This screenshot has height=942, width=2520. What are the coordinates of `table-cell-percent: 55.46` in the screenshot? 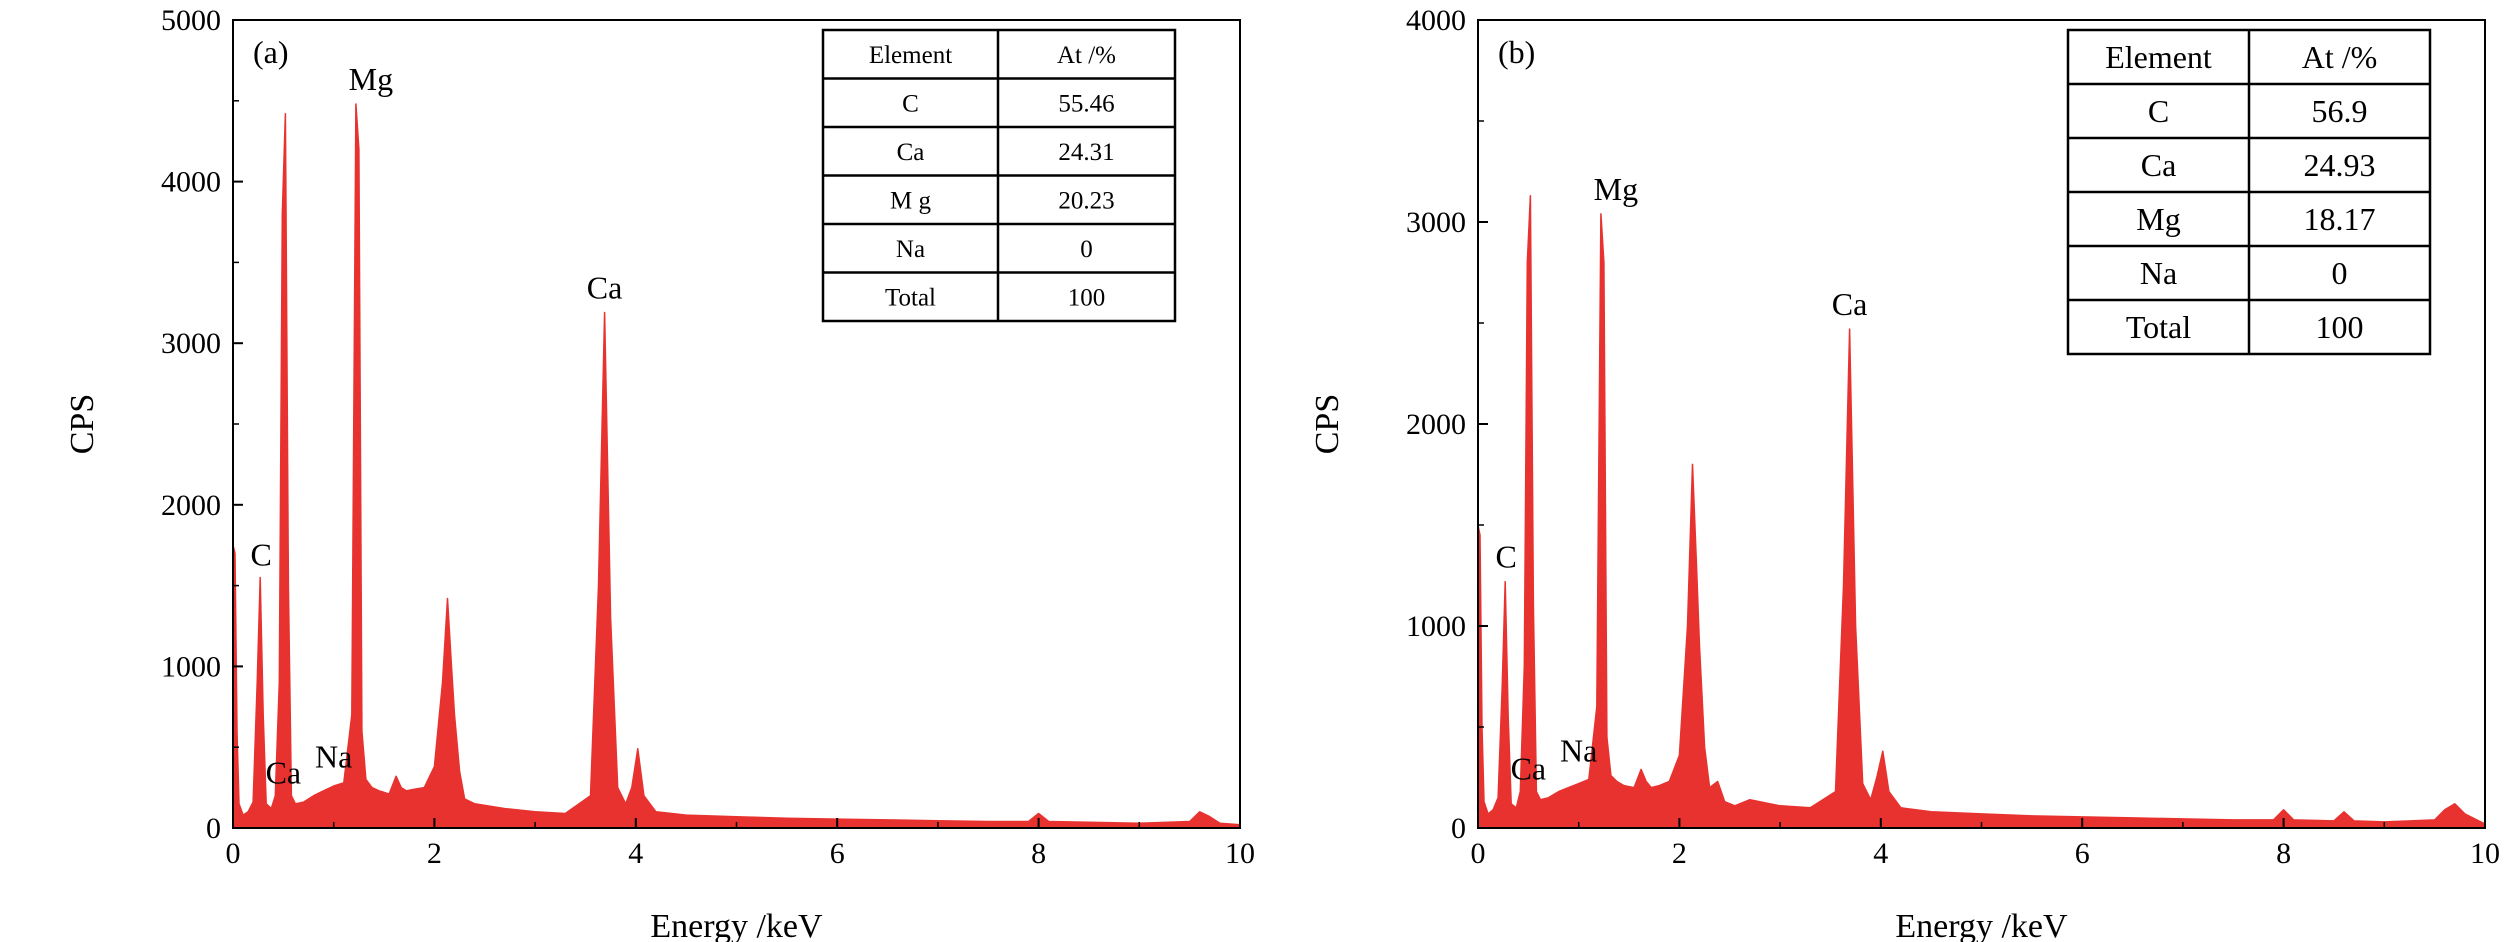 It's located at (1086, 104).